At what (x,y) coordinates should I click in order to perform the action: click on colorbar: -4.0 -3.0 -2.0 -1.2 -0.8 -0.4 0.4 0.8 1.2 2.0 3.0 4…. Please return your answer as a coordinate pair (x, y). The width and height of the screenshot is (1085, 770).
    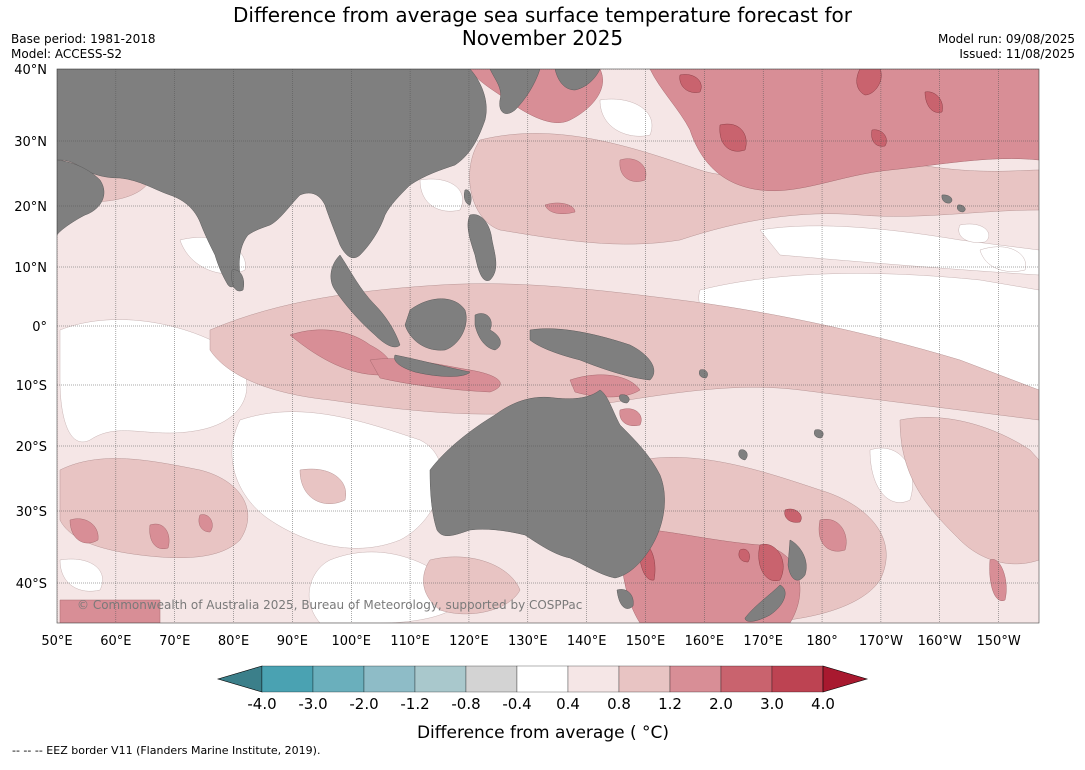
    Looking at the image, I should click on (542, 689).